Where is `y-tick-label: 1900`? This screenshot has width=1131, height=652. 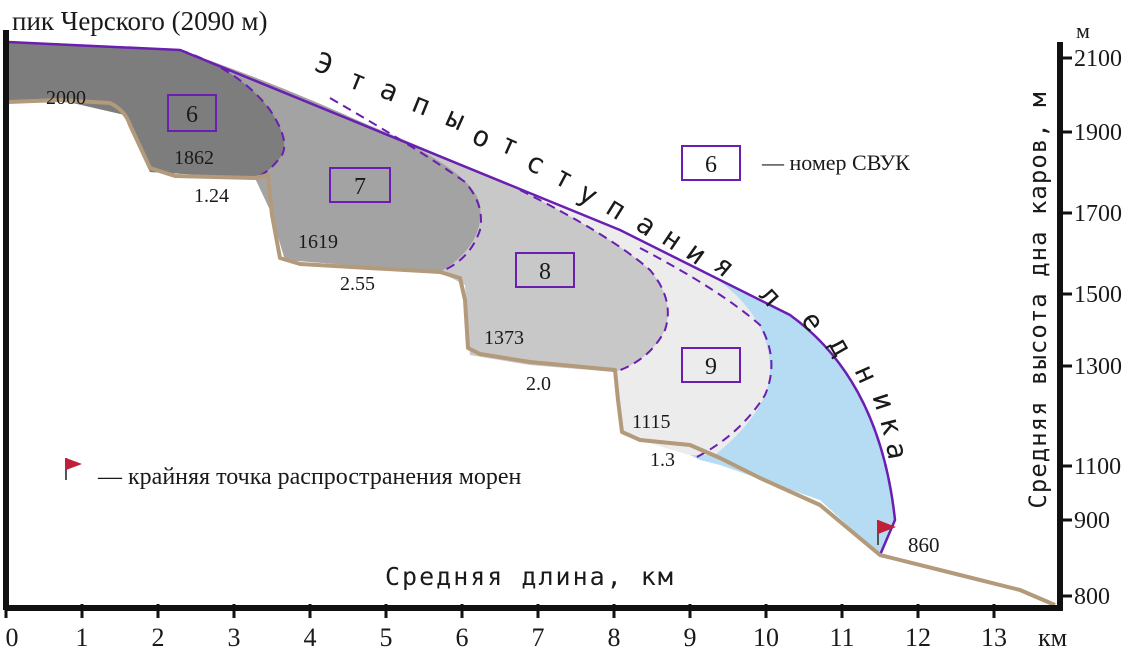
y-tick-label: 1900 is located at coordinates (1098, 133).